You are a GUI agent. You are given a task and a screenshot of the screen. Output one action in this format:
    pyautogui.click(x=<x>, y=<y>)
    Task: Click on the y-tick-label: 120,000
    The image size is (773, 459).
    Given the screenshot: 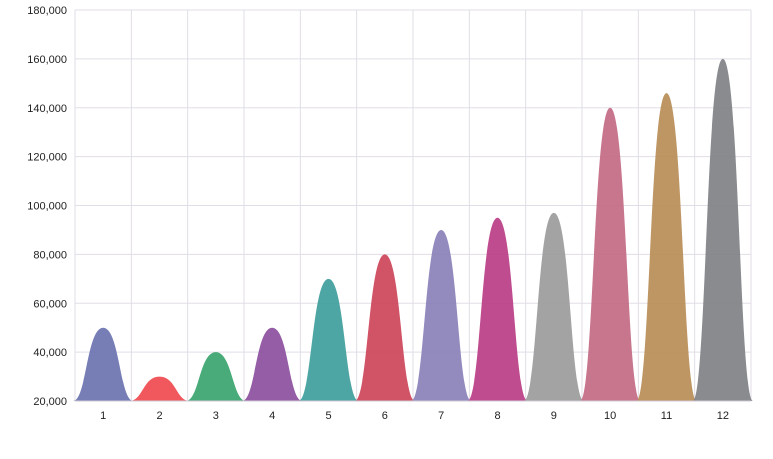 What is the action you would take?
    pyautogui.click(x=47, y=158)
    